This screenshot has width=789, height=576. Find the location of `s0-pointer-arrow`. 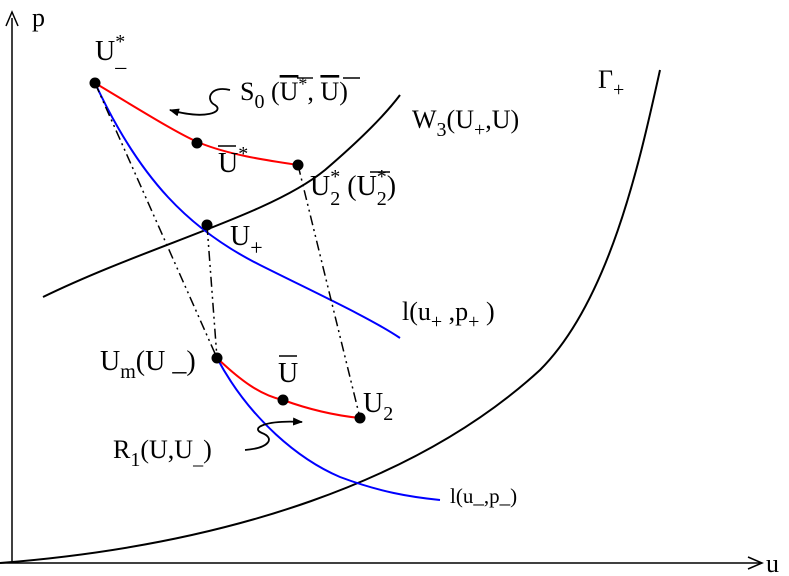

s0-pointer-arrow is located at coordinates (200, 102).